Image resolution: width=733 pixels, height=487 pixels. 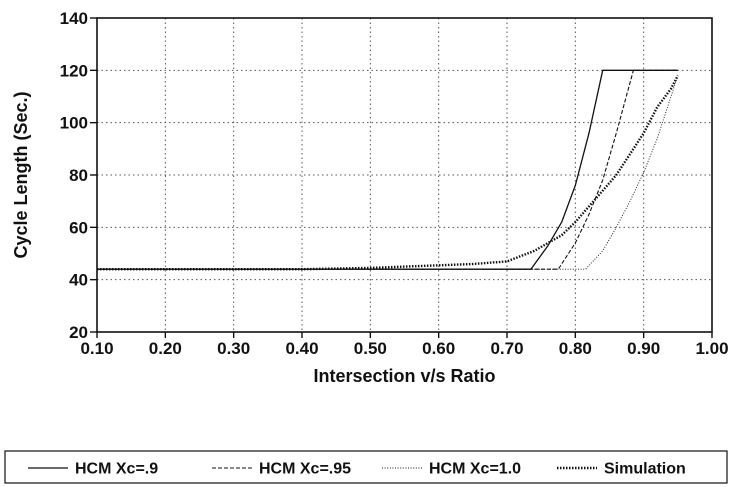 What do you see at coordinates (78, 280) in the screenshot?
I see `y-tick-label: 40` at bounding box center [78, 280].